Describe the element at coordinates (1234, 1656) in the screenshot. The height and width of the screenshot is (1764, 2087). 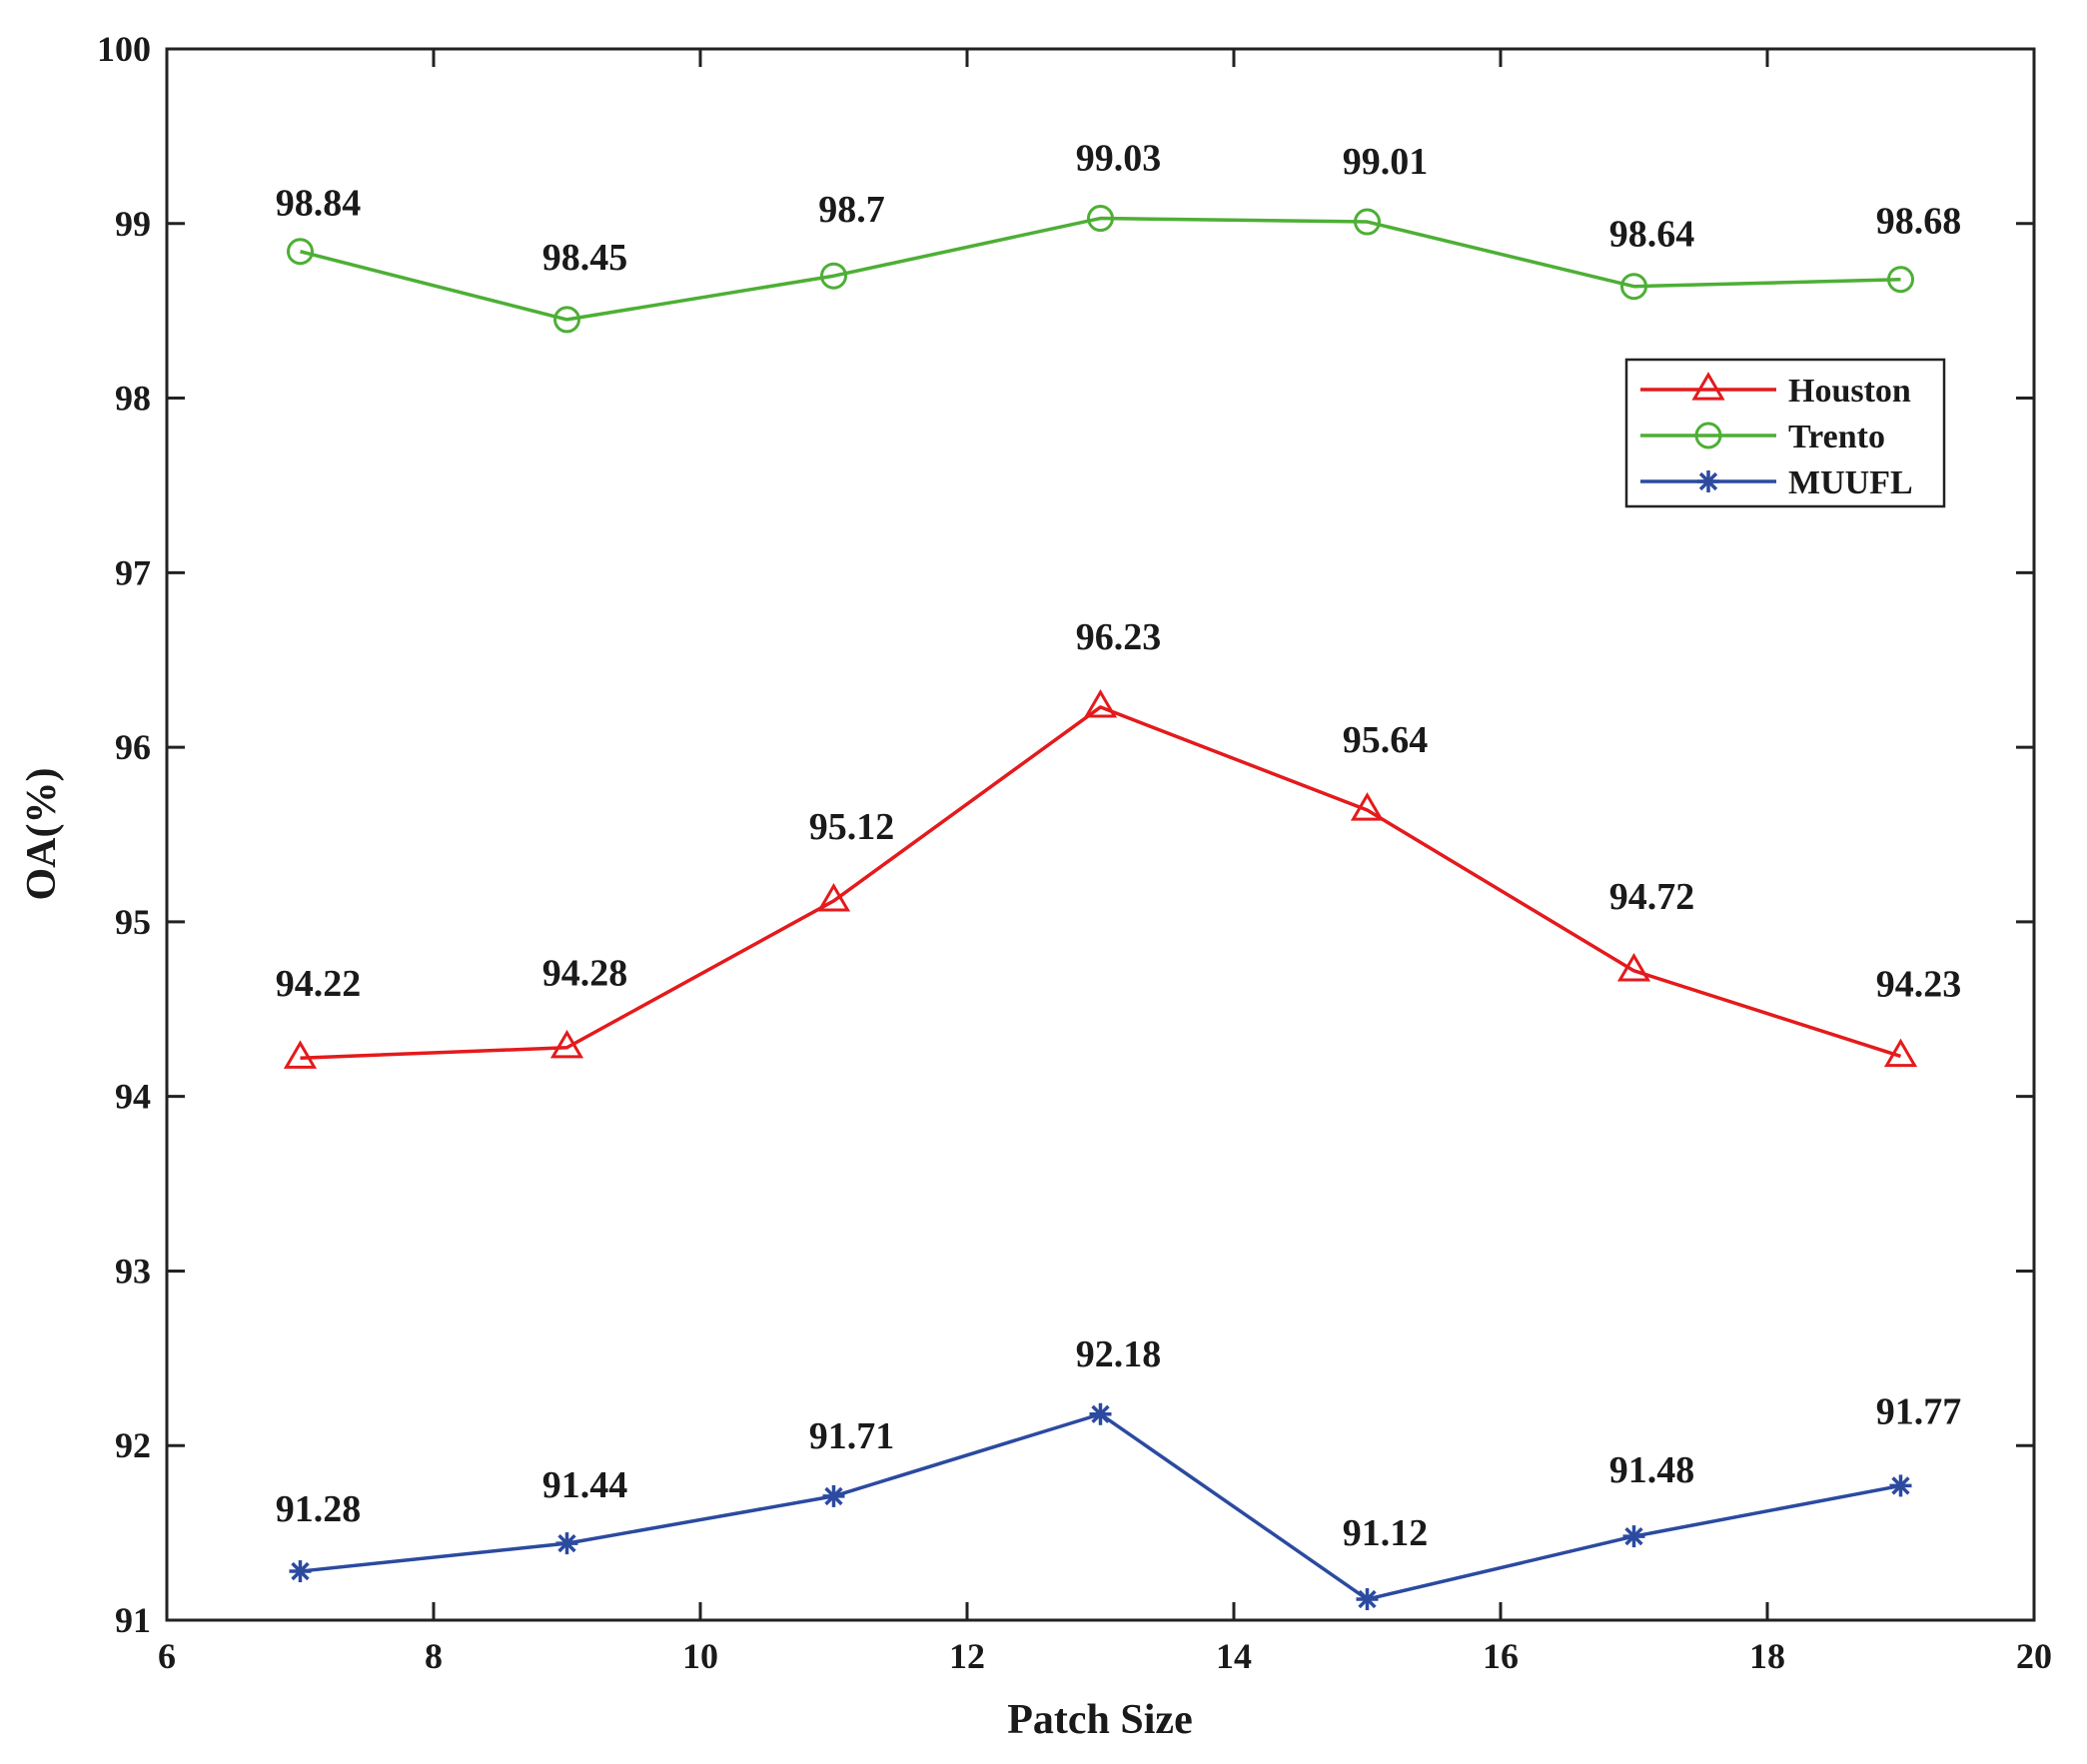
I see `x-tick-label: 14` at that location.